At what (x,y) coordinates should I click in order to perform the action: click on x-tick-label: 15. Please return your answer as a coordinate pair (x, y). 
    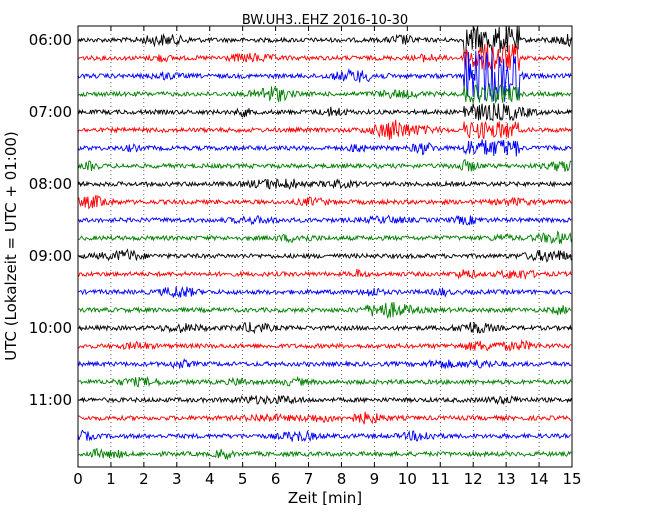
    Looking at the image, I should click on (571, 479).